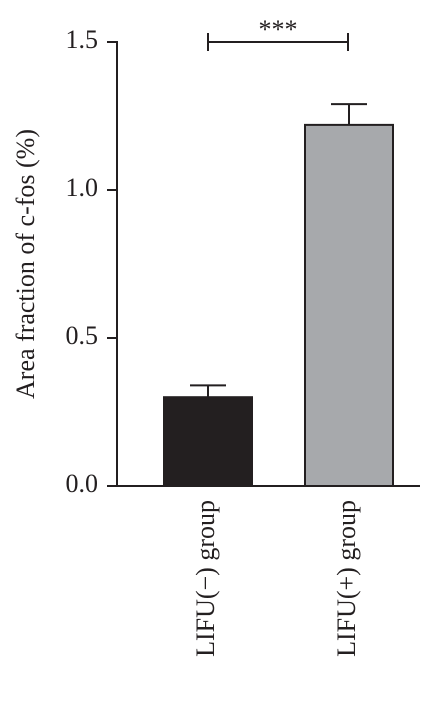  What do you see at coordinates (82, 335) in the screenshot?
I see `y-tick-label: 0.5` at bounding box center [82, 335].